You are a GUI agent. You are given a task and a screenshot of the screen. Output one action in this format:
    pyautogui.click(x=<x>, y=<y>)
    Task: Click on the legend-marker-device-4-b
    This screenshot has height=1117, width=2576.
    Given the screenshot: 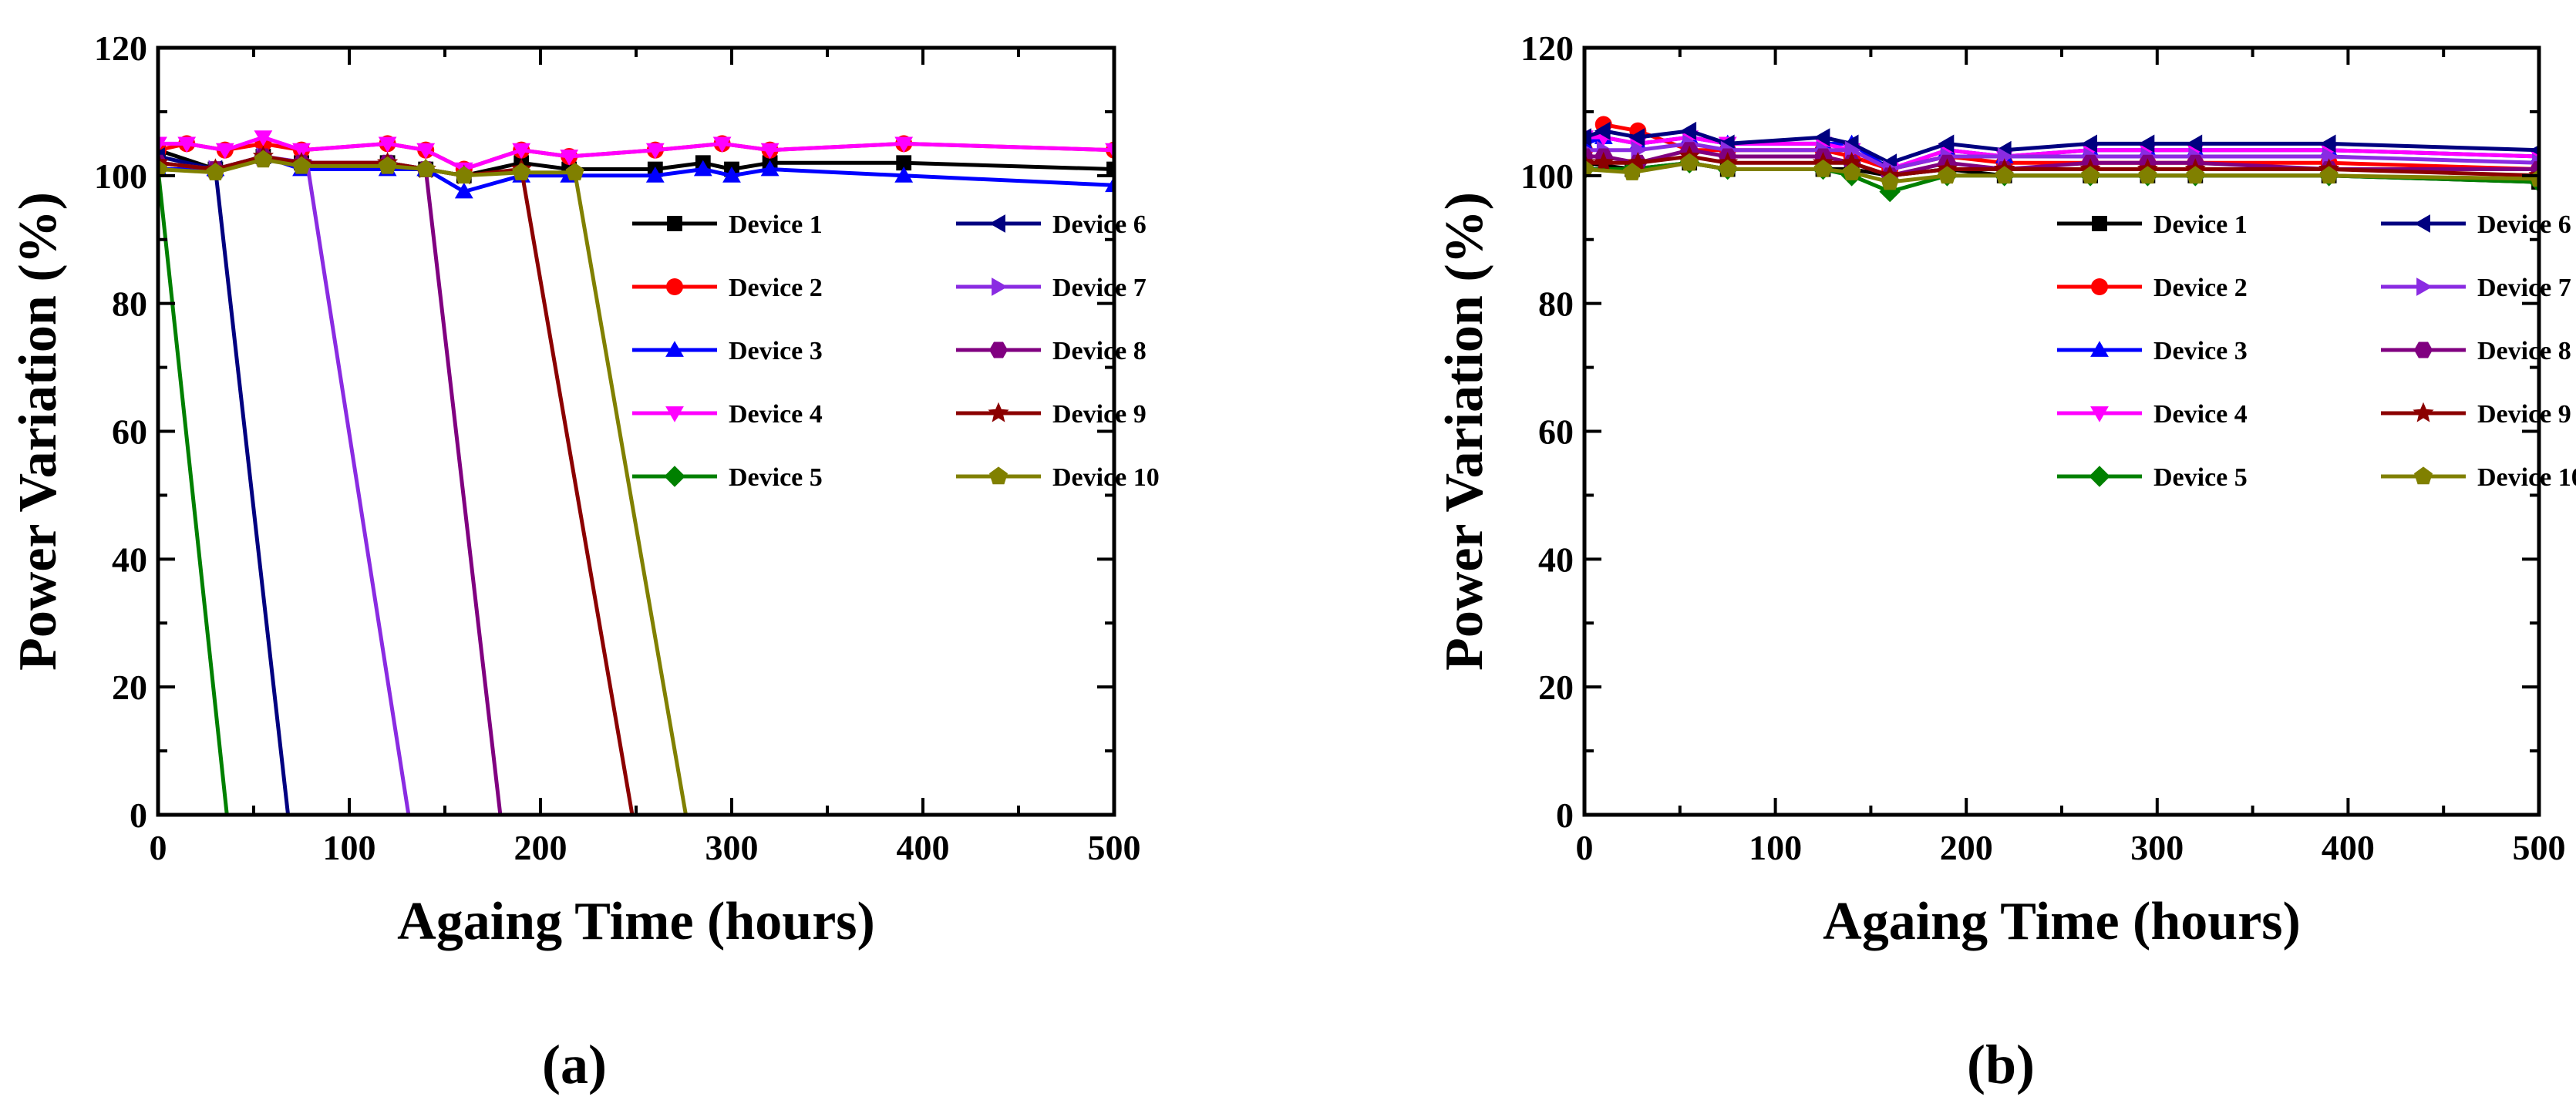 What is the action you would take?
    pyautogui.click(x=2099, y=414)
    